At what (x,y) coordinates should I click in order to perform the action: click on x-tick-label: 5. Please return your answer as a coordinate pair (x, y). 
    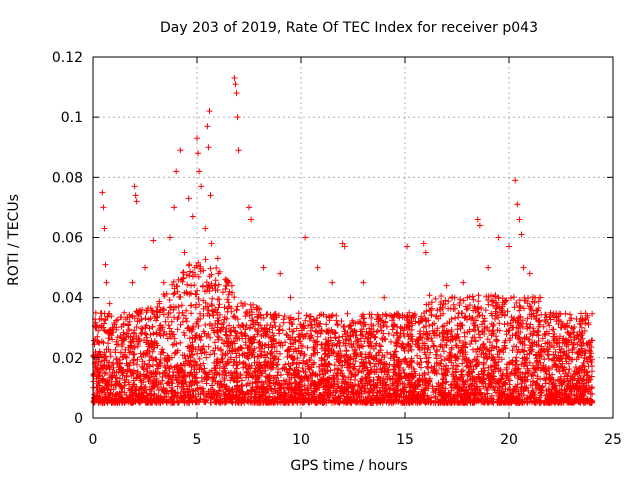
    Looking at the image, I should click on (197, 440).